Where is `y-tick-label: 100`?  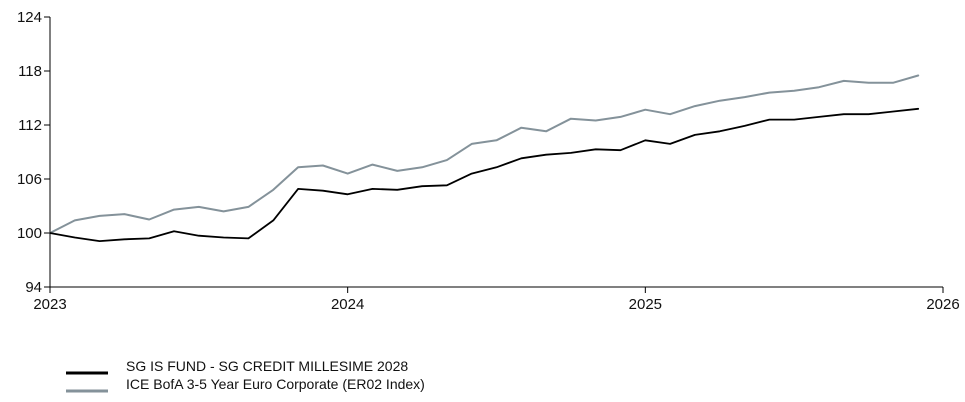
y-tick-label: 100 is located at coordinates (29, 233).